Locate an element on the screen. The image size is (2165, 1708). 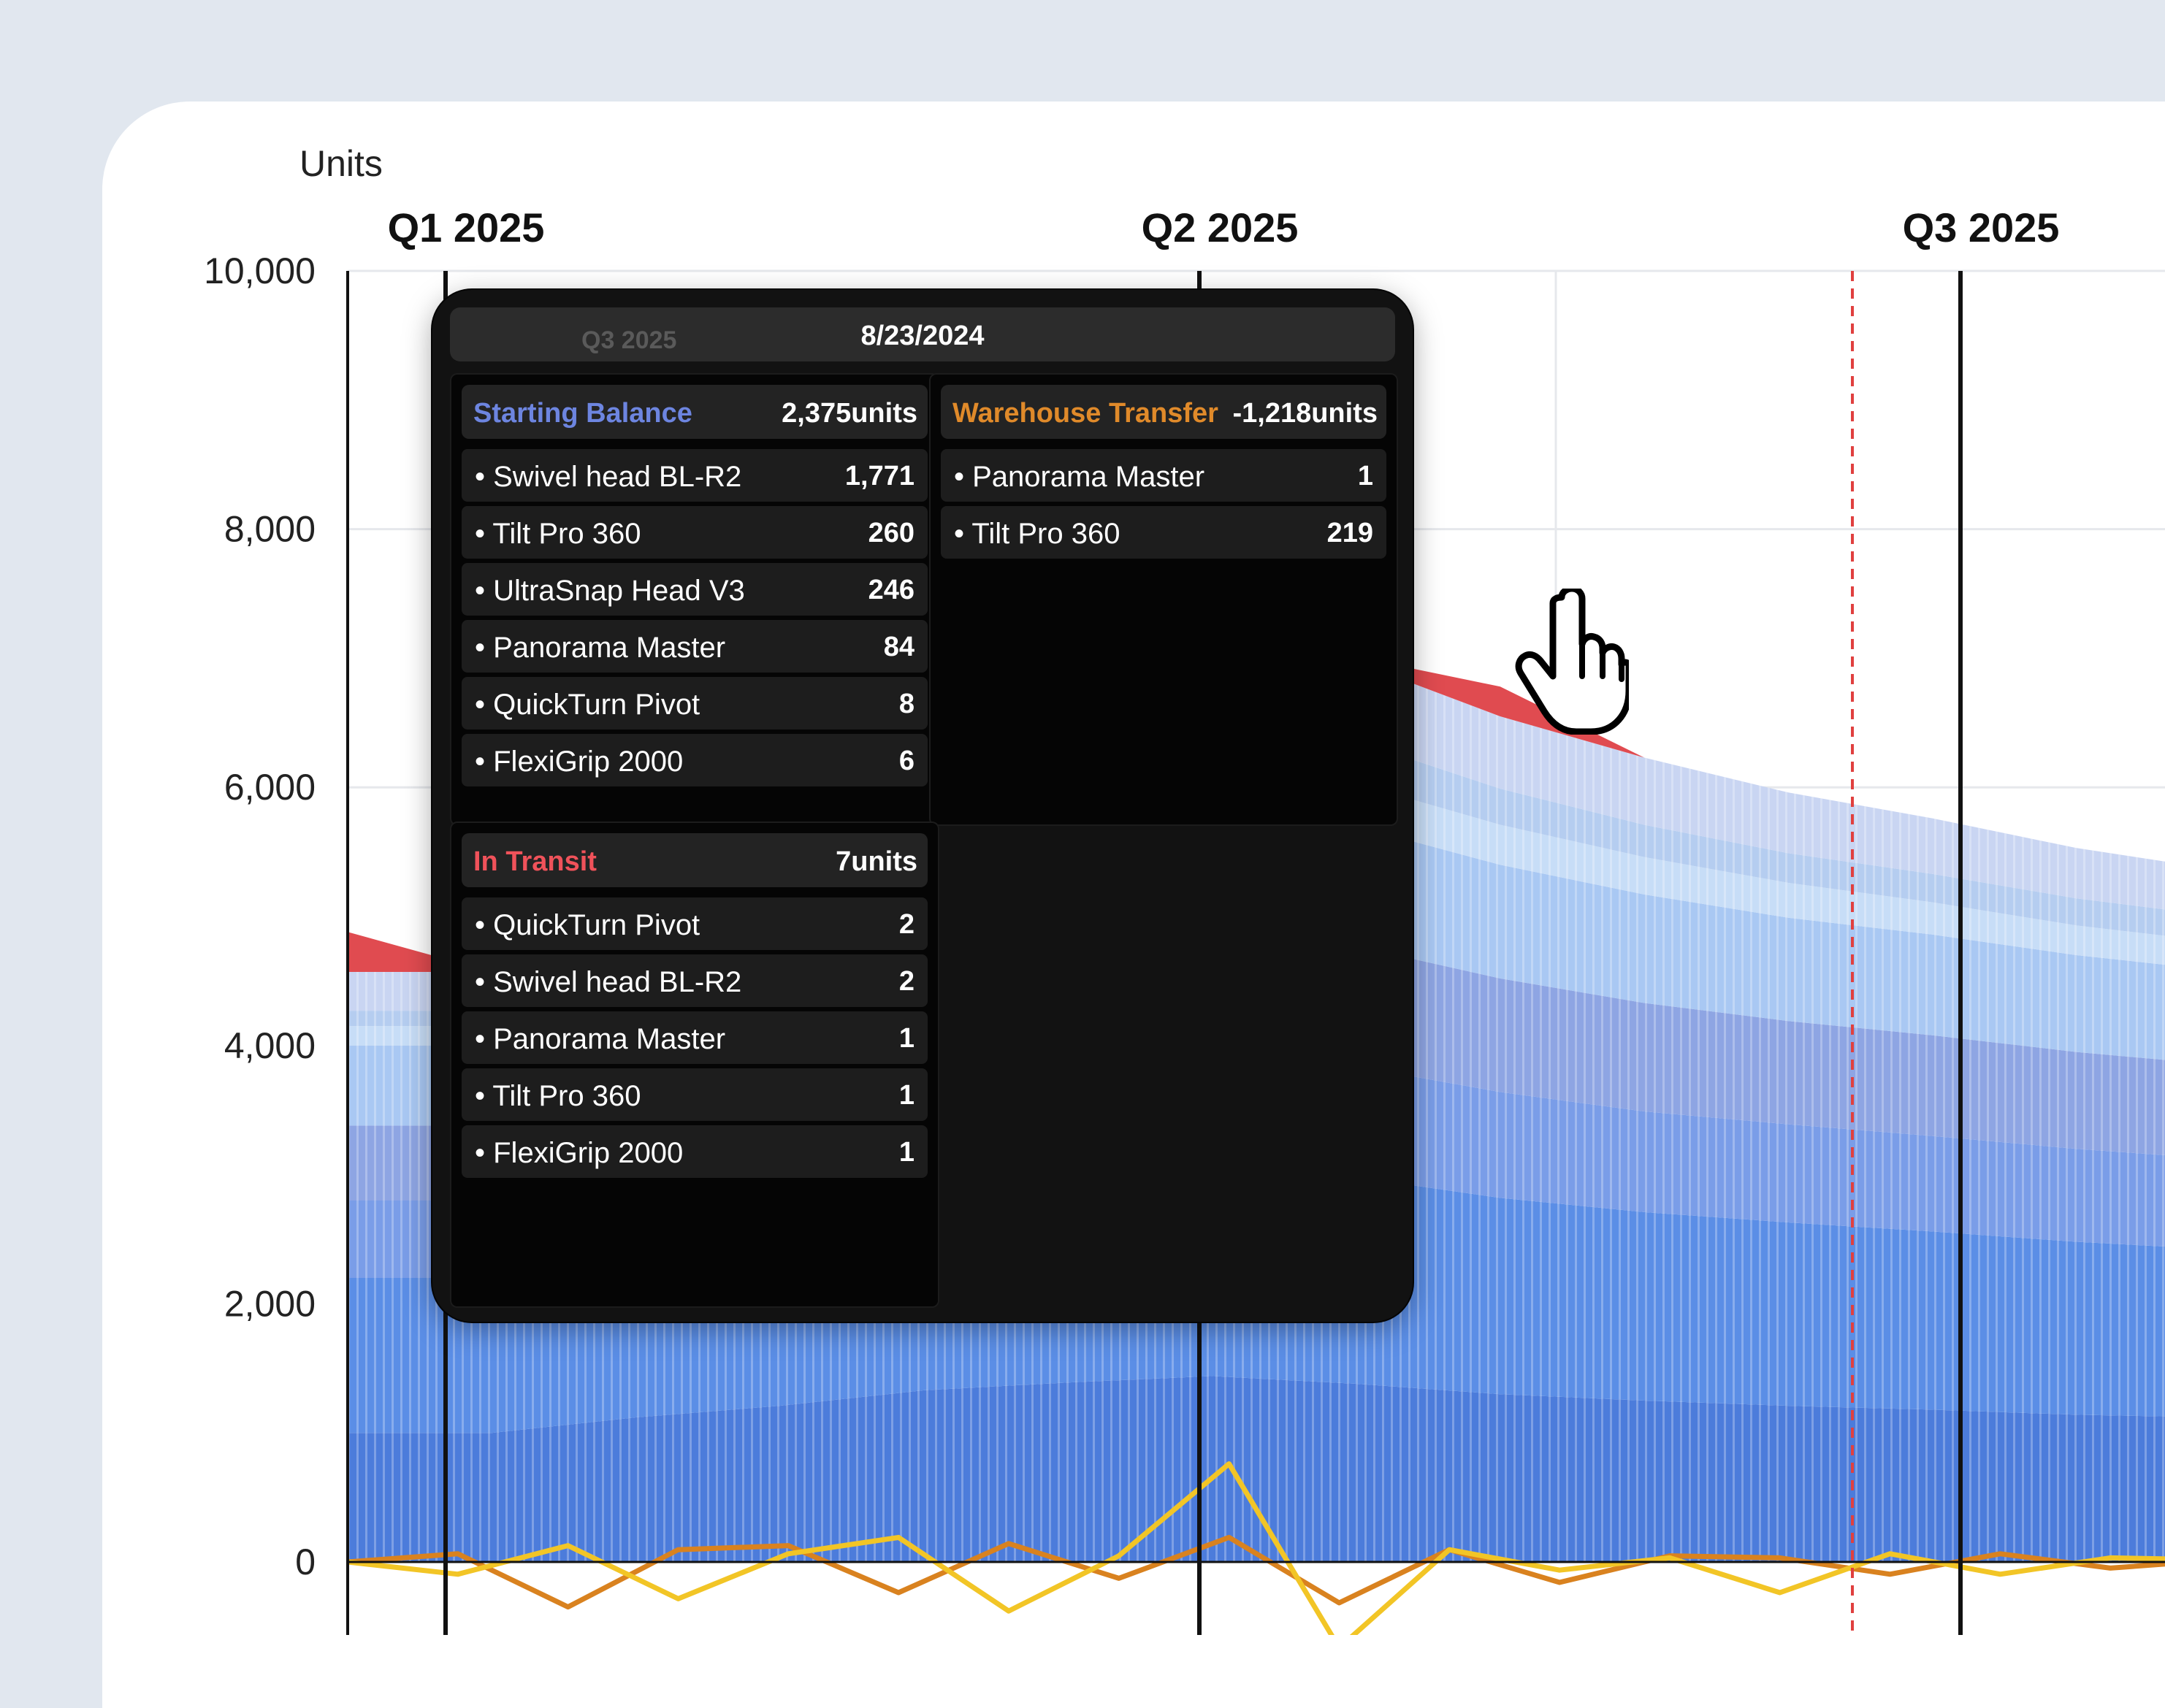
tooltip-row: • Swivel head BL-R2 2 is located at coordinates (695, 980).